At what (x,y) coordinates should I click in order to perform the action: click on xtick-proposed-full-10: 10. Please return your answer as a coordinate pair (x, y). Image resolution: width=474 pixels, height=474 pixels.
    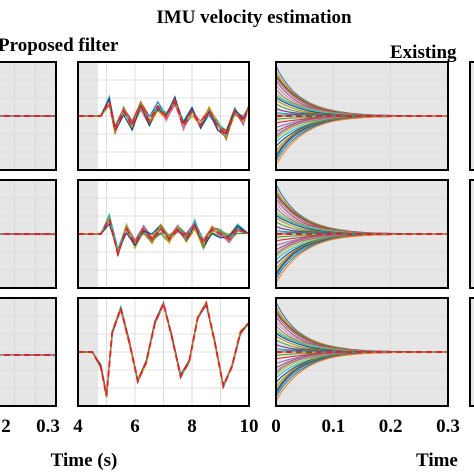
    Looking at the image, I should click on (249, 426).